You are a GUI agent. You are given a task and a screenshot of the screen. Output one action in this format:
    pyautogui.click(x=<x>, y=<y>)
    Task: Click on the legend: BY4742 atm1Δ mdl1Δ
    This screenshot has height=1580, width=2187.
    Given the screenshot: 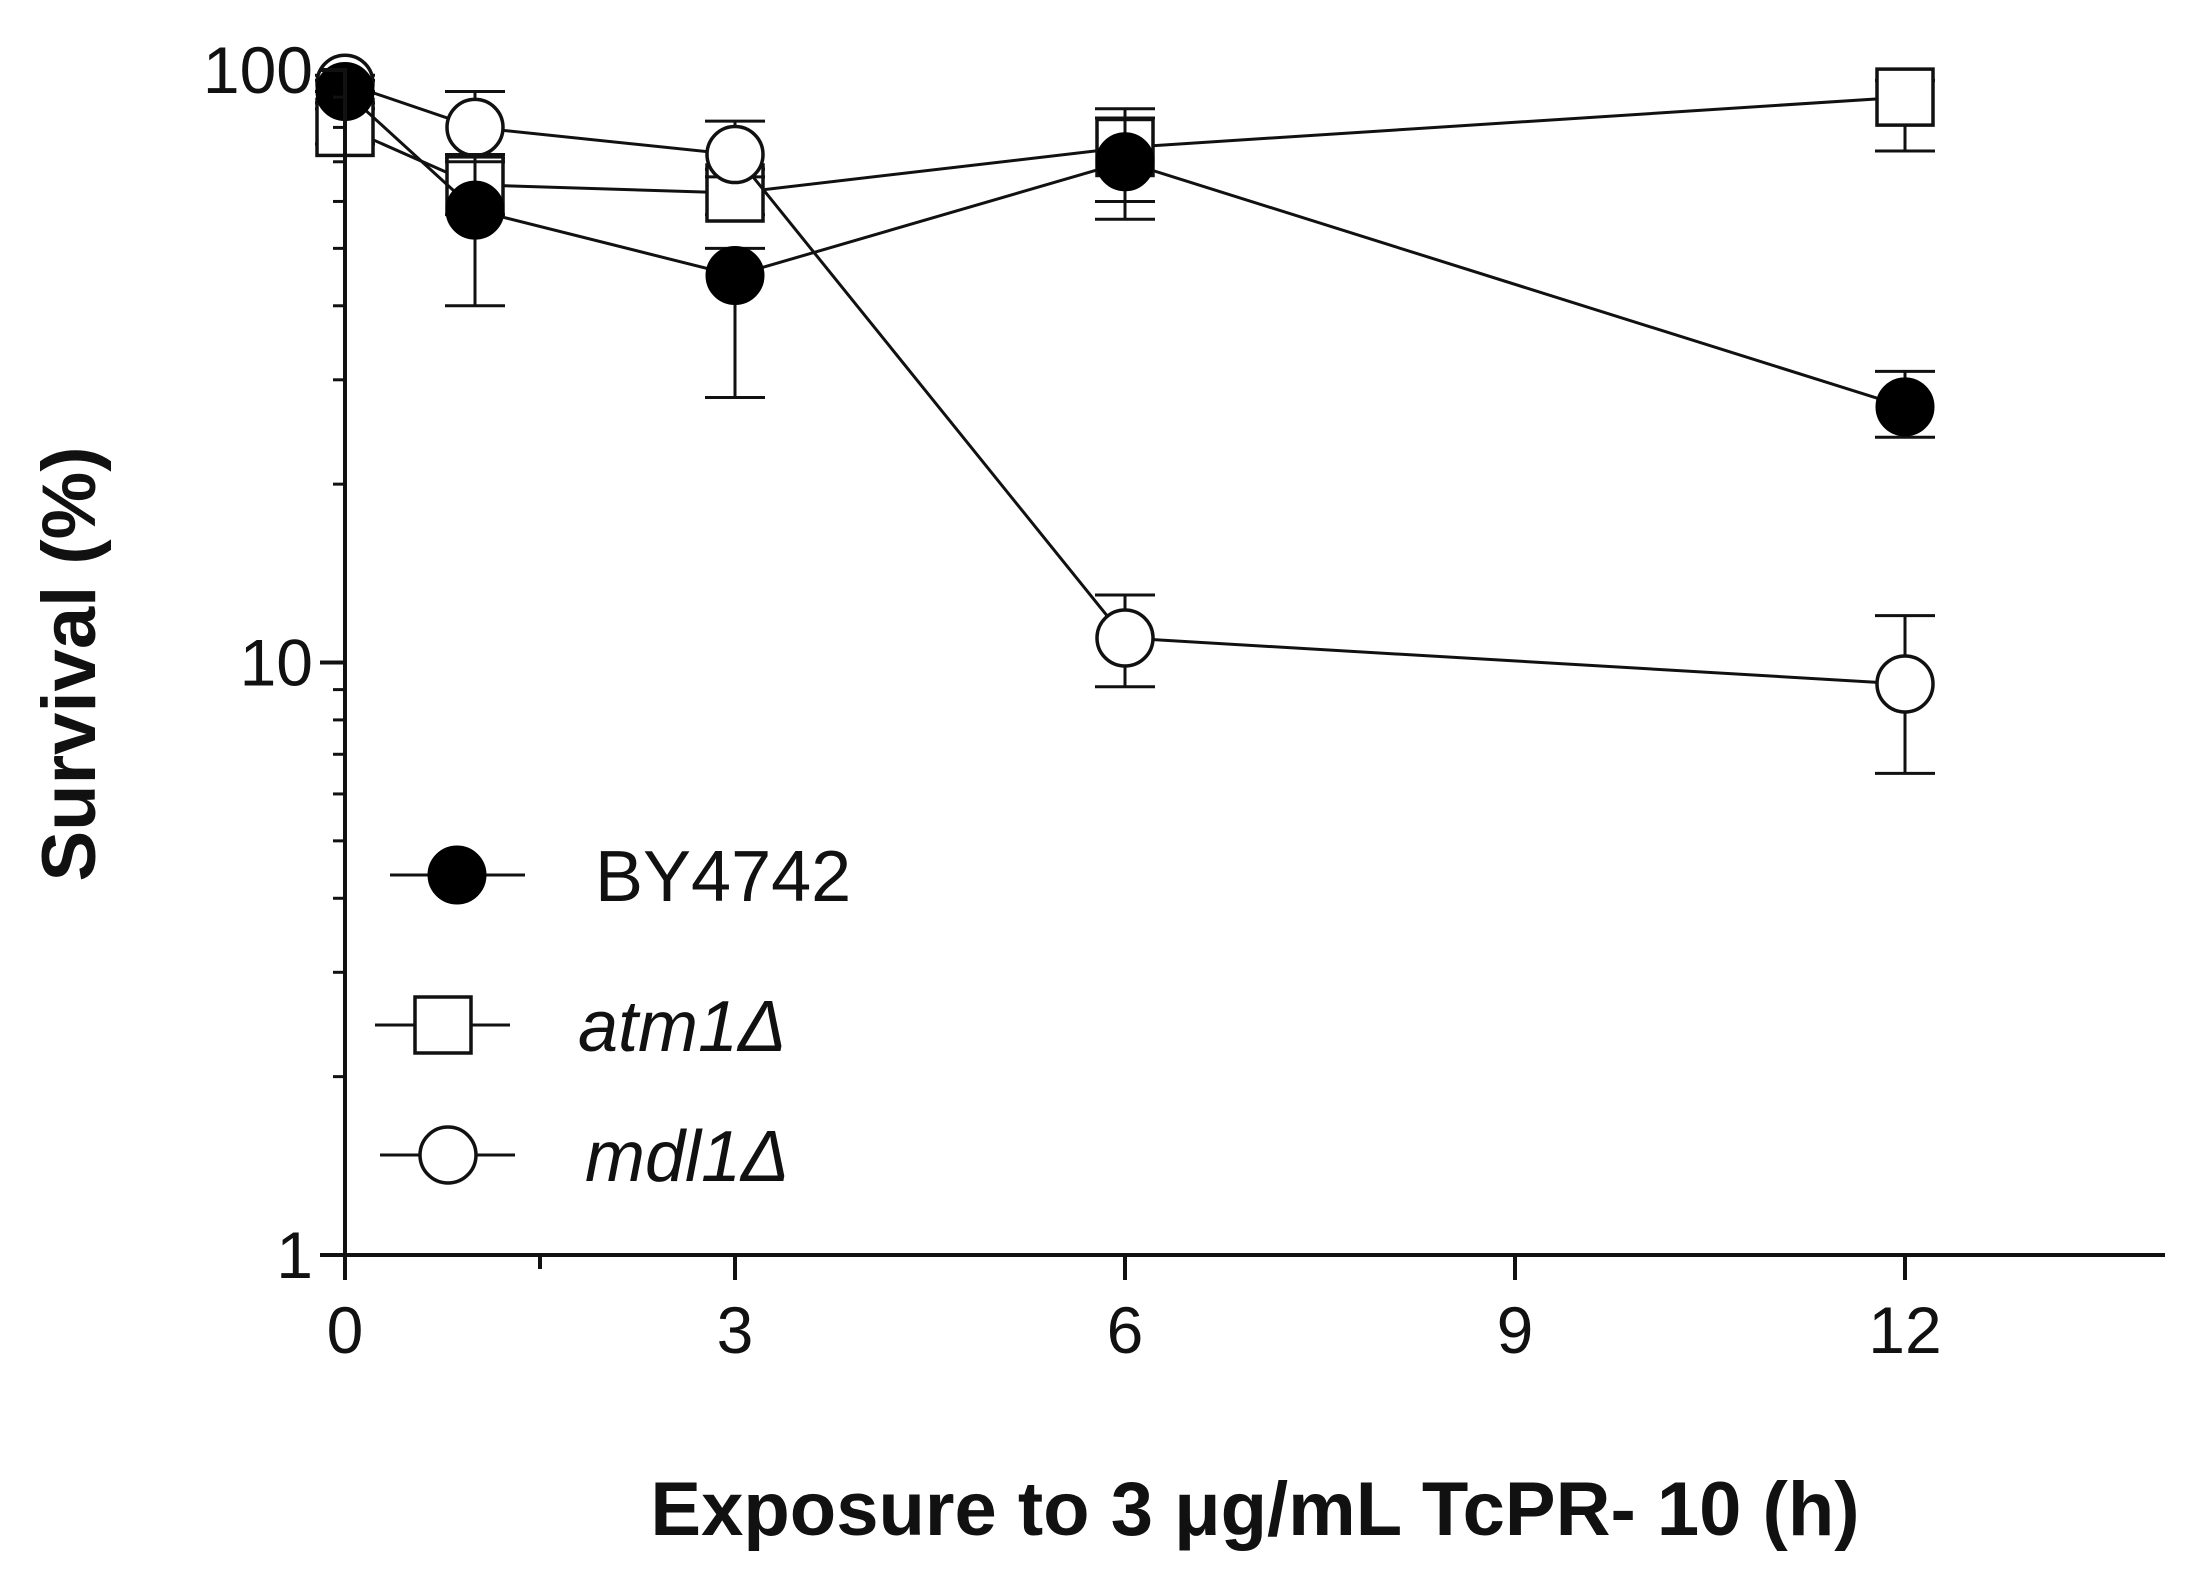 What is the action you would take?
    pyautogui.click(x=613, y=1017)
    